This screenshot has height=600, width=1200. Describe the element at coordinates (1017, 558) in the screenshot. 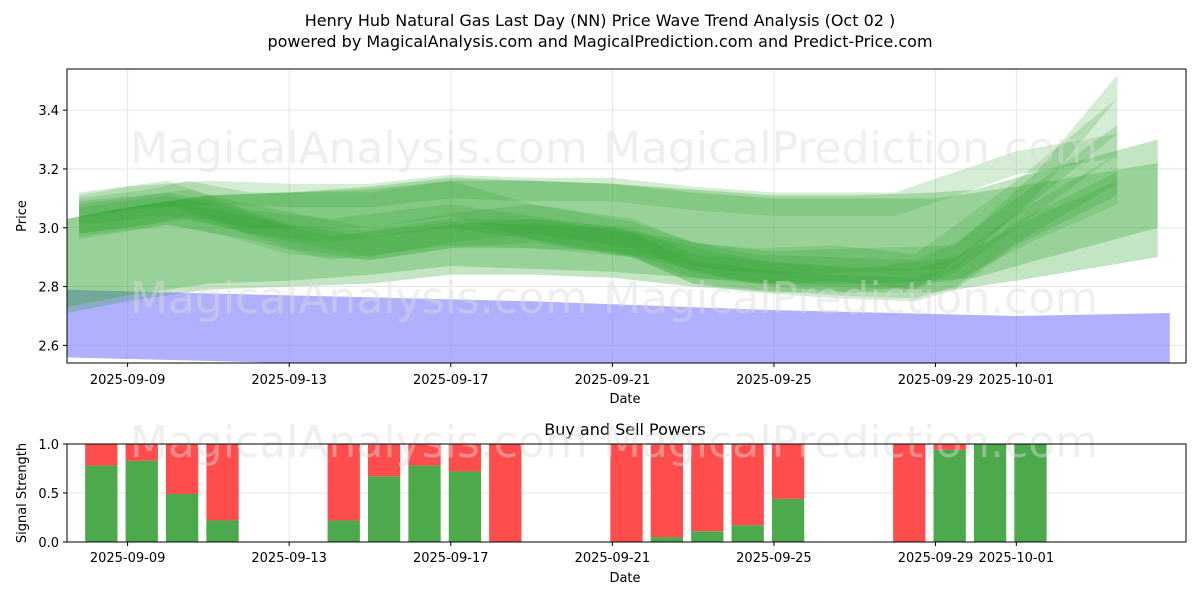

I see `signal-x-tick-label-6: 2025-10-01` at that location.